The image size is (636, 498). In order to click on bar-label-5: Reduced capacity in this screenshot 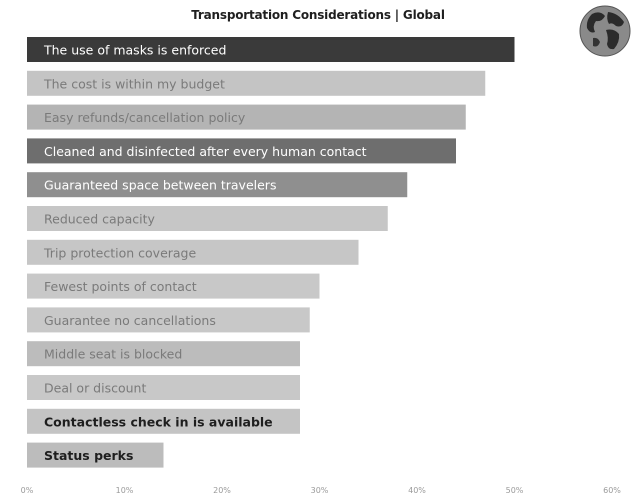, I will do `click(100, 219)`.